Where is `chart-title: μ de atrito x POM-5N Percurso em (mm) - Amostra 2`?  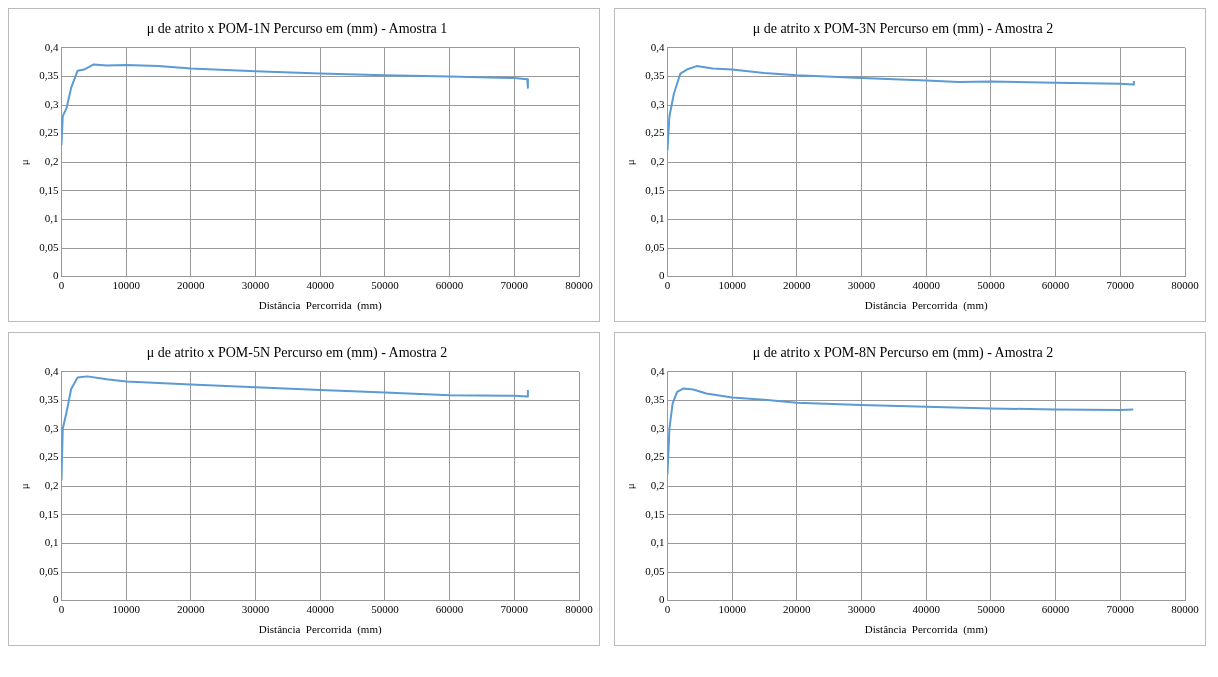
chart-title: μ de atrito x POM-5N Percurso em (mm) - Amostra 2 is located at coordinates (297, 353).